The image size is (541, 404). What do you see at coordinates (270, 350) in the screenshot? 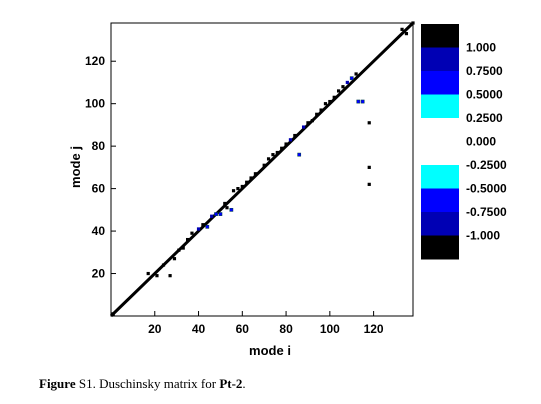
I see `x-axis-label: mode i` at bounding box center [270, 350].